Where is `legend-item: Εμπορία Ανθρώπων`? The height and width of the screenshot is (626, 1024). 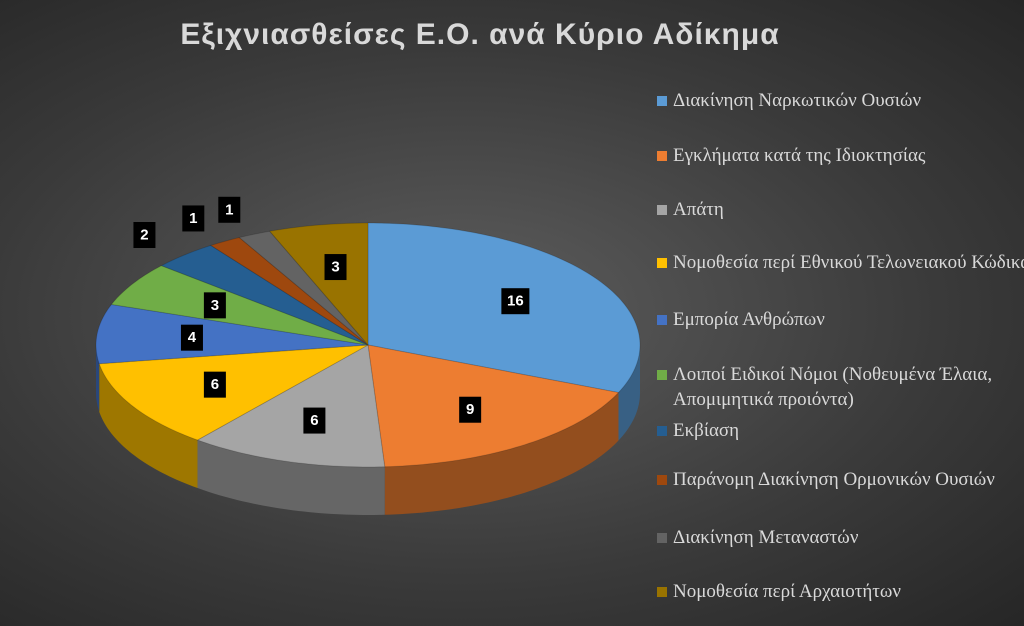
legend-item: Εμπορία Ανθρώπων is located at coordinates (839, 319).